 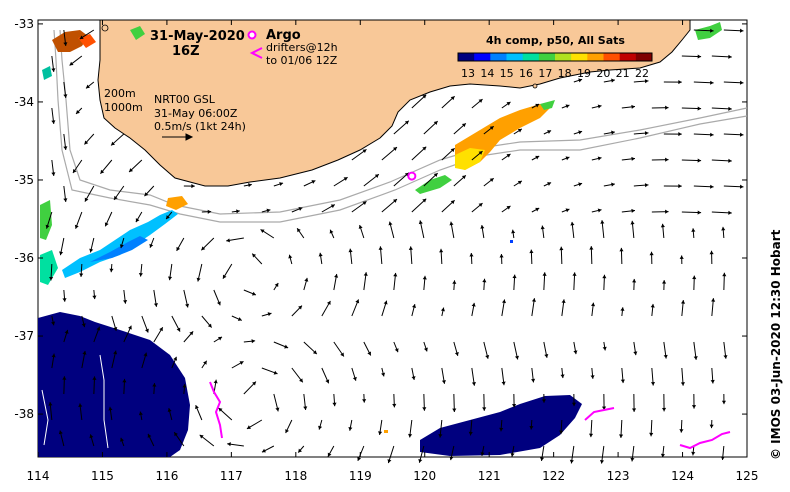 I want to click on y-tick-label: -36, so click(x=24, y=258).